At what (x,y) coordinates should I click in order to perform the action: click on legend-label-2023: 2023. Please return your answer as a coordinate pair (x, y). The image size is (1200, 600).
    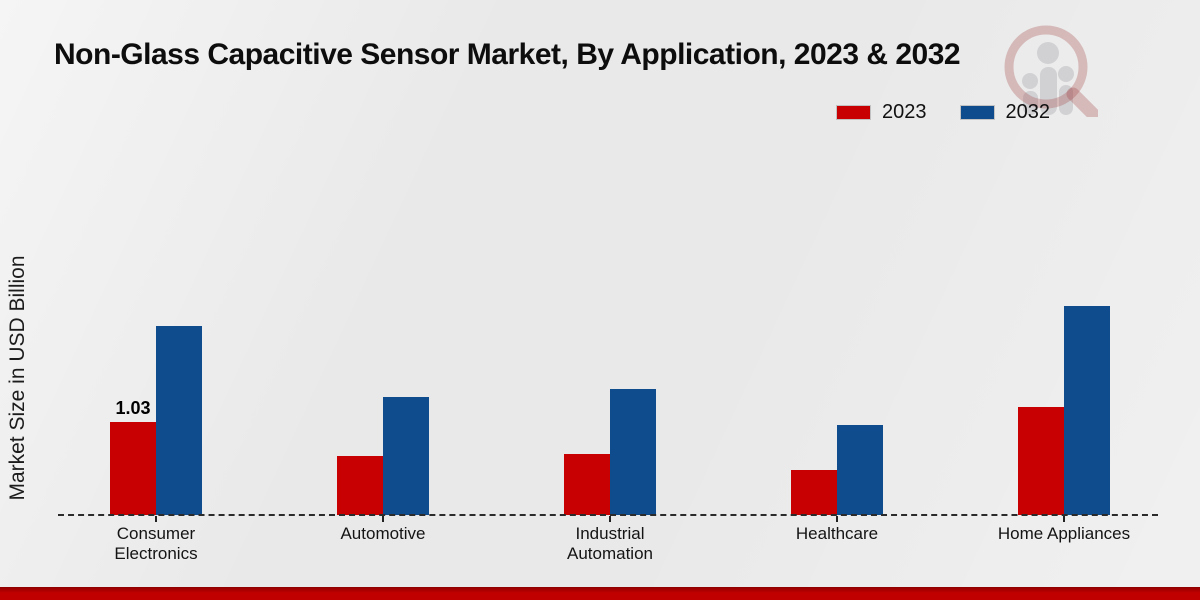
    Looking at the image, I should click on (904, 112).